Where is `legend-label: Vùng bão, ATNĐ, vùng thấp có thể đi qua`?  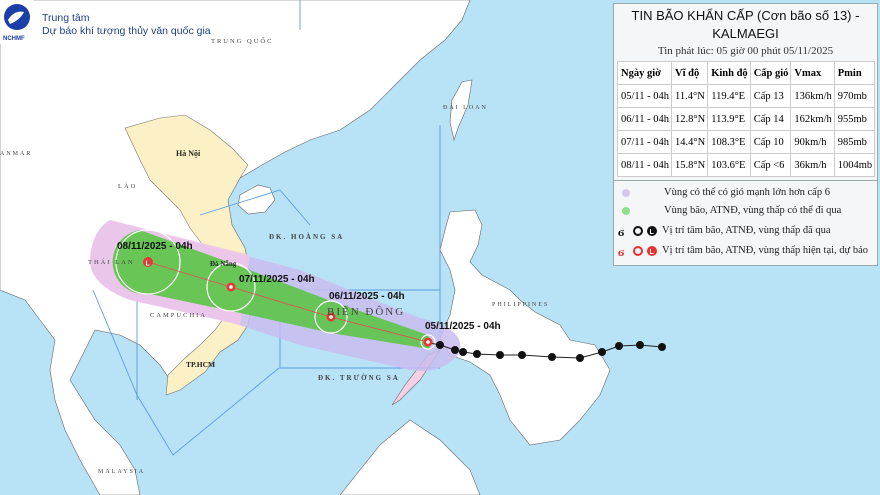
legend-label: Vùng bão, ATNĐ, vùng thấp có thể đi qua is located at coordinates (753, 210).